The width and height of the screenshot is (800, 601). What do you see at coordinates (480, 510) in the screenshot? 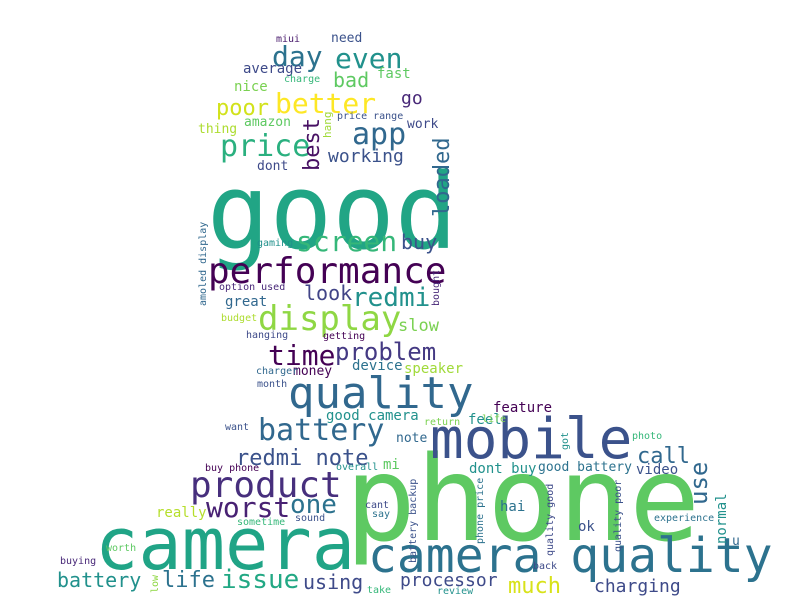
I see `word-phone-price: phone price` at bounding box center [480, 510].